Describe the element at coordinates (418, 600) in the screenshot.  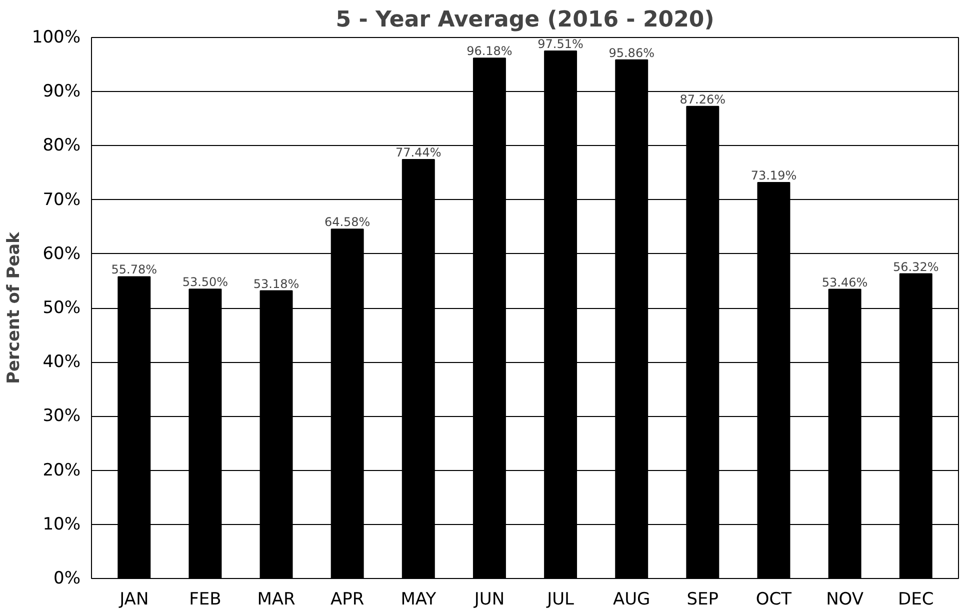
I see `x-tick-label: MAY` at that location.